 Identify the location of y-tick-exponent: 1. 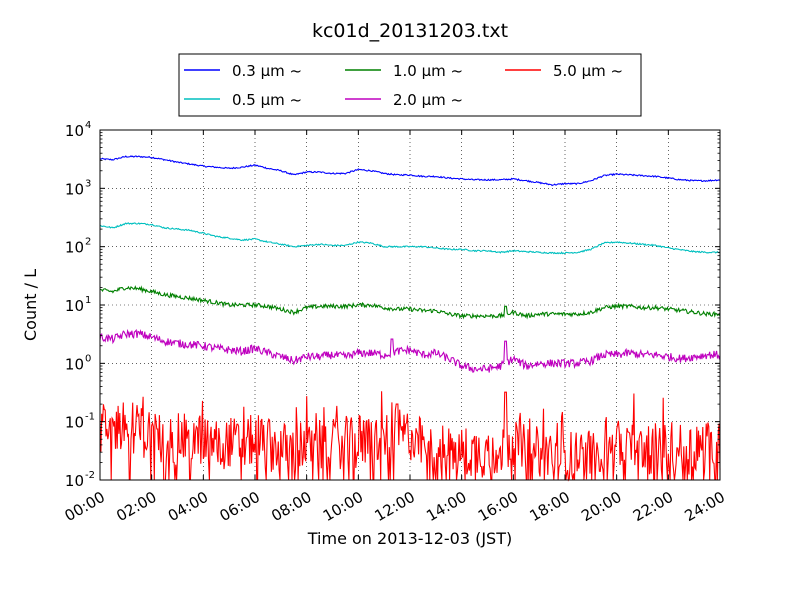
(88, 300).